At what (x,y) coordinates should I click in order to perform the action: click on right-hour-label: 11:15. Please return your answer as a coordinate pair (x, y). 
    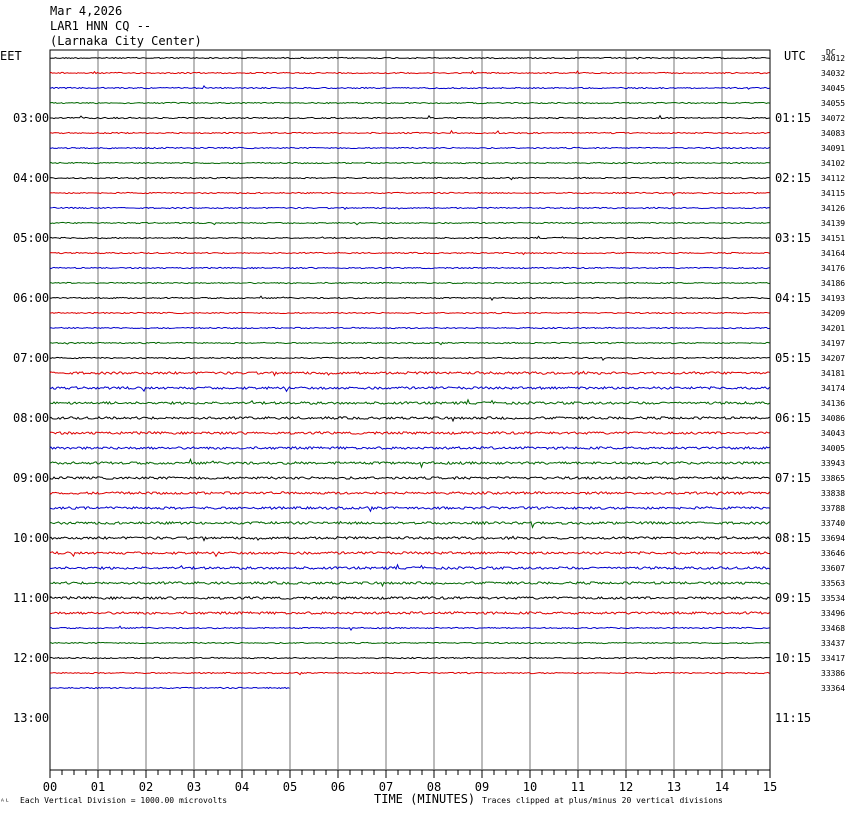
    Looking at the image, I should click on (793, 718).